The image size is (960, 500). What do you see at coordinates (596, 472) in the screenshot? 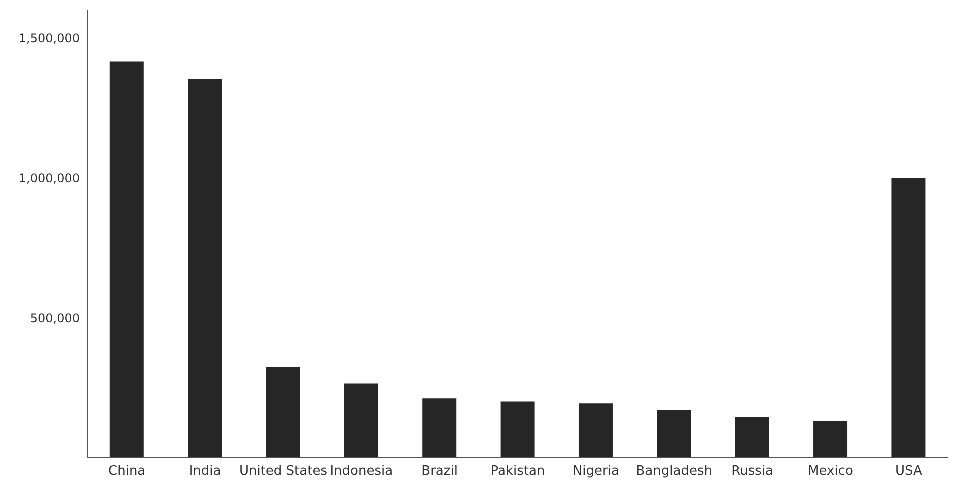
I see `x-tick-label: Nigeria` at bounding box center [596, 472].